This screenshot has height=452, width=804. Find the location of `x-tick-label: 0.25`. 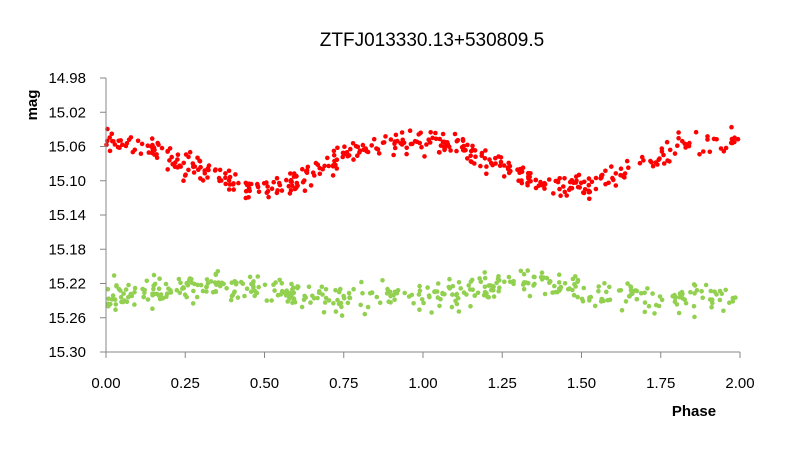

x-tick-label: 0.25 is located at coordinates (185, 383).